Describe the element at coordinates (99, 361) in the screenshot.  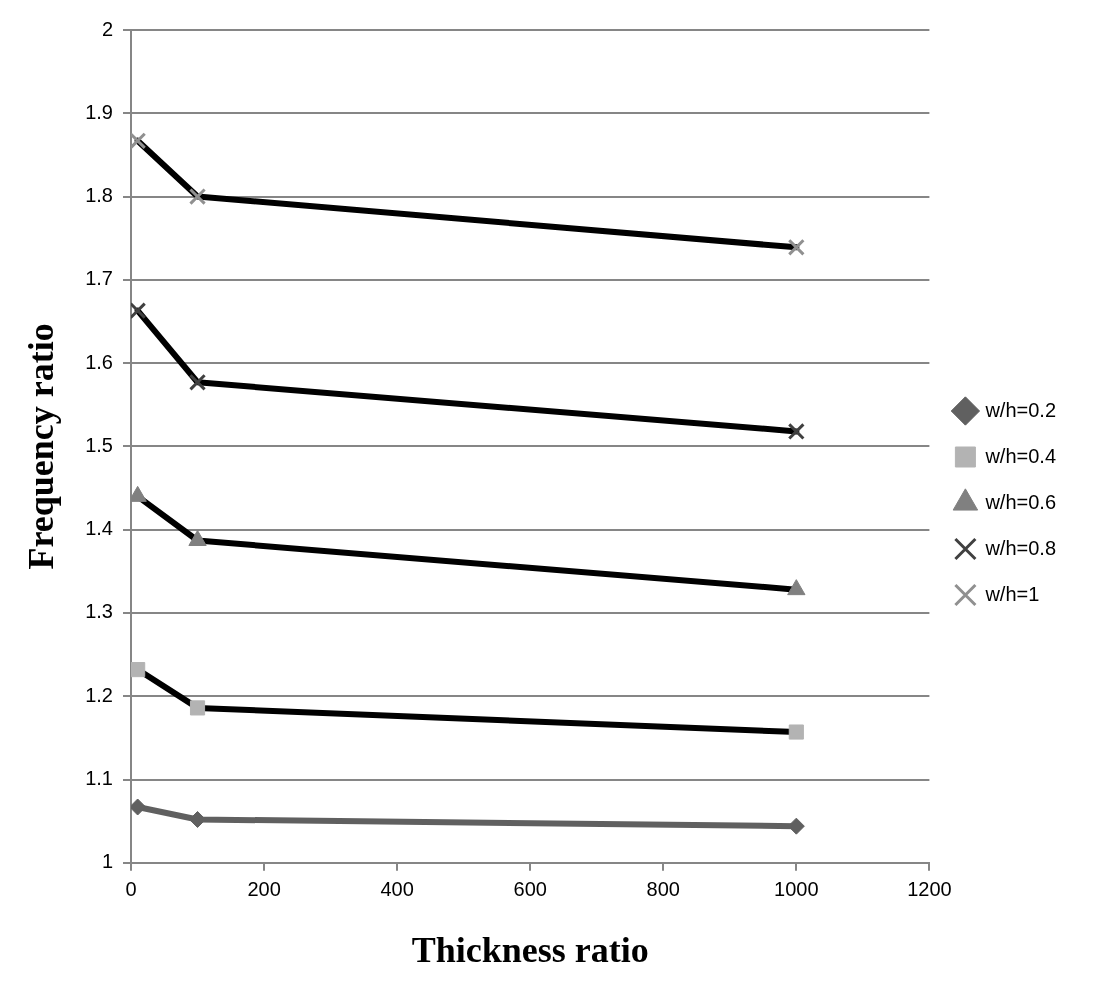
I see `y-tick-label: 1.6` at that location.